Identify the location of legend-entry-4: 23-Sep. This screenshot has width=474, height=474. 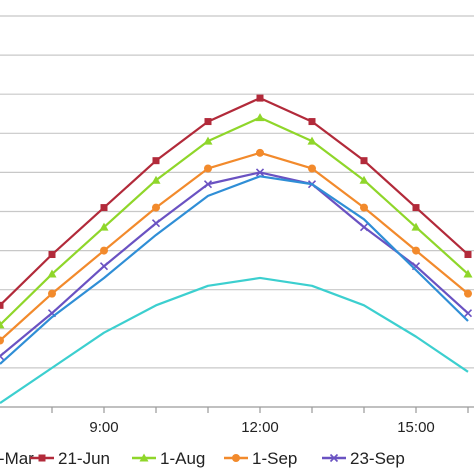
(363, 458).